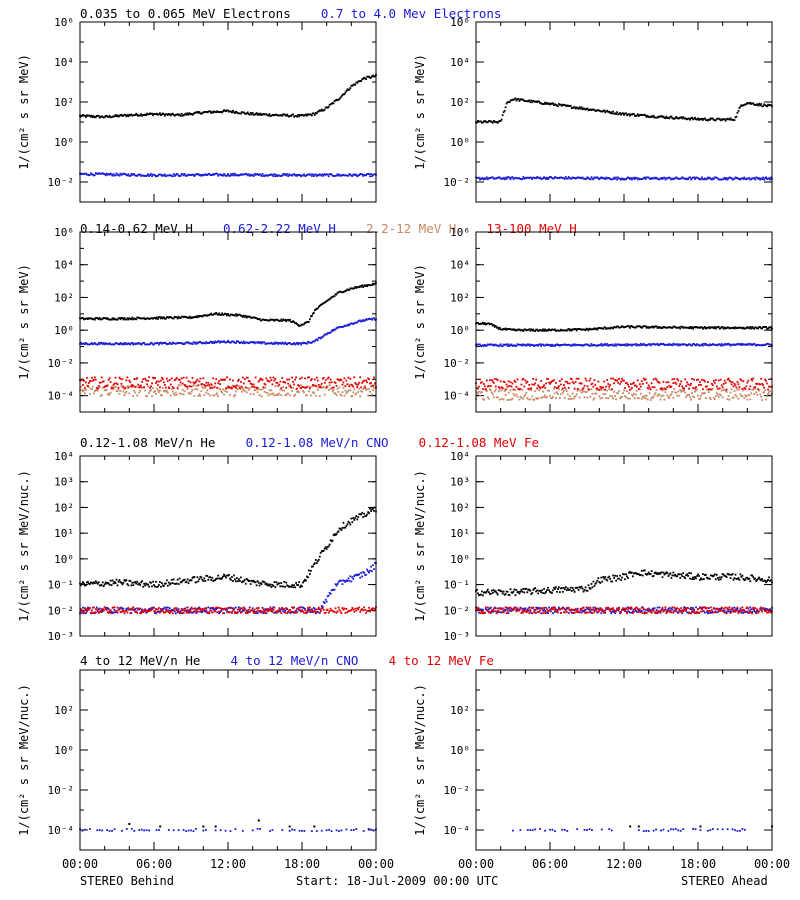  What do you see at coordinates (228, 96) in the screenshot?
I see `series` at bounding box center [228, 96].